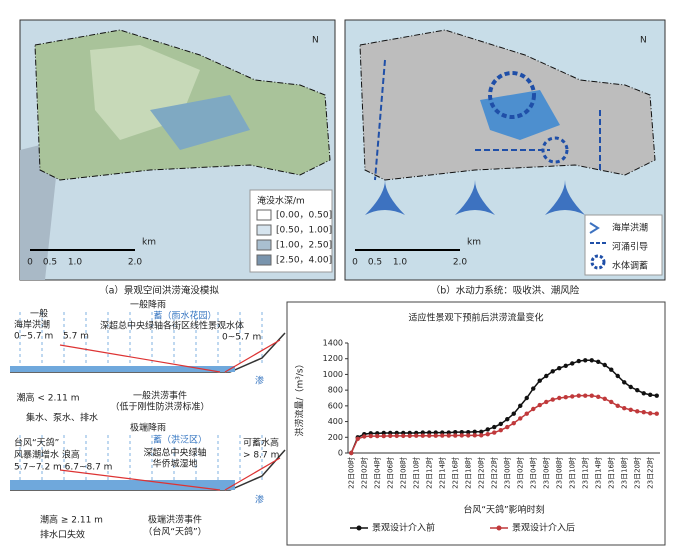 The height and width of the screenshot is (550, 688). I want to click on label: 潮高 ≥ 2.11 m, so click(71, 520).